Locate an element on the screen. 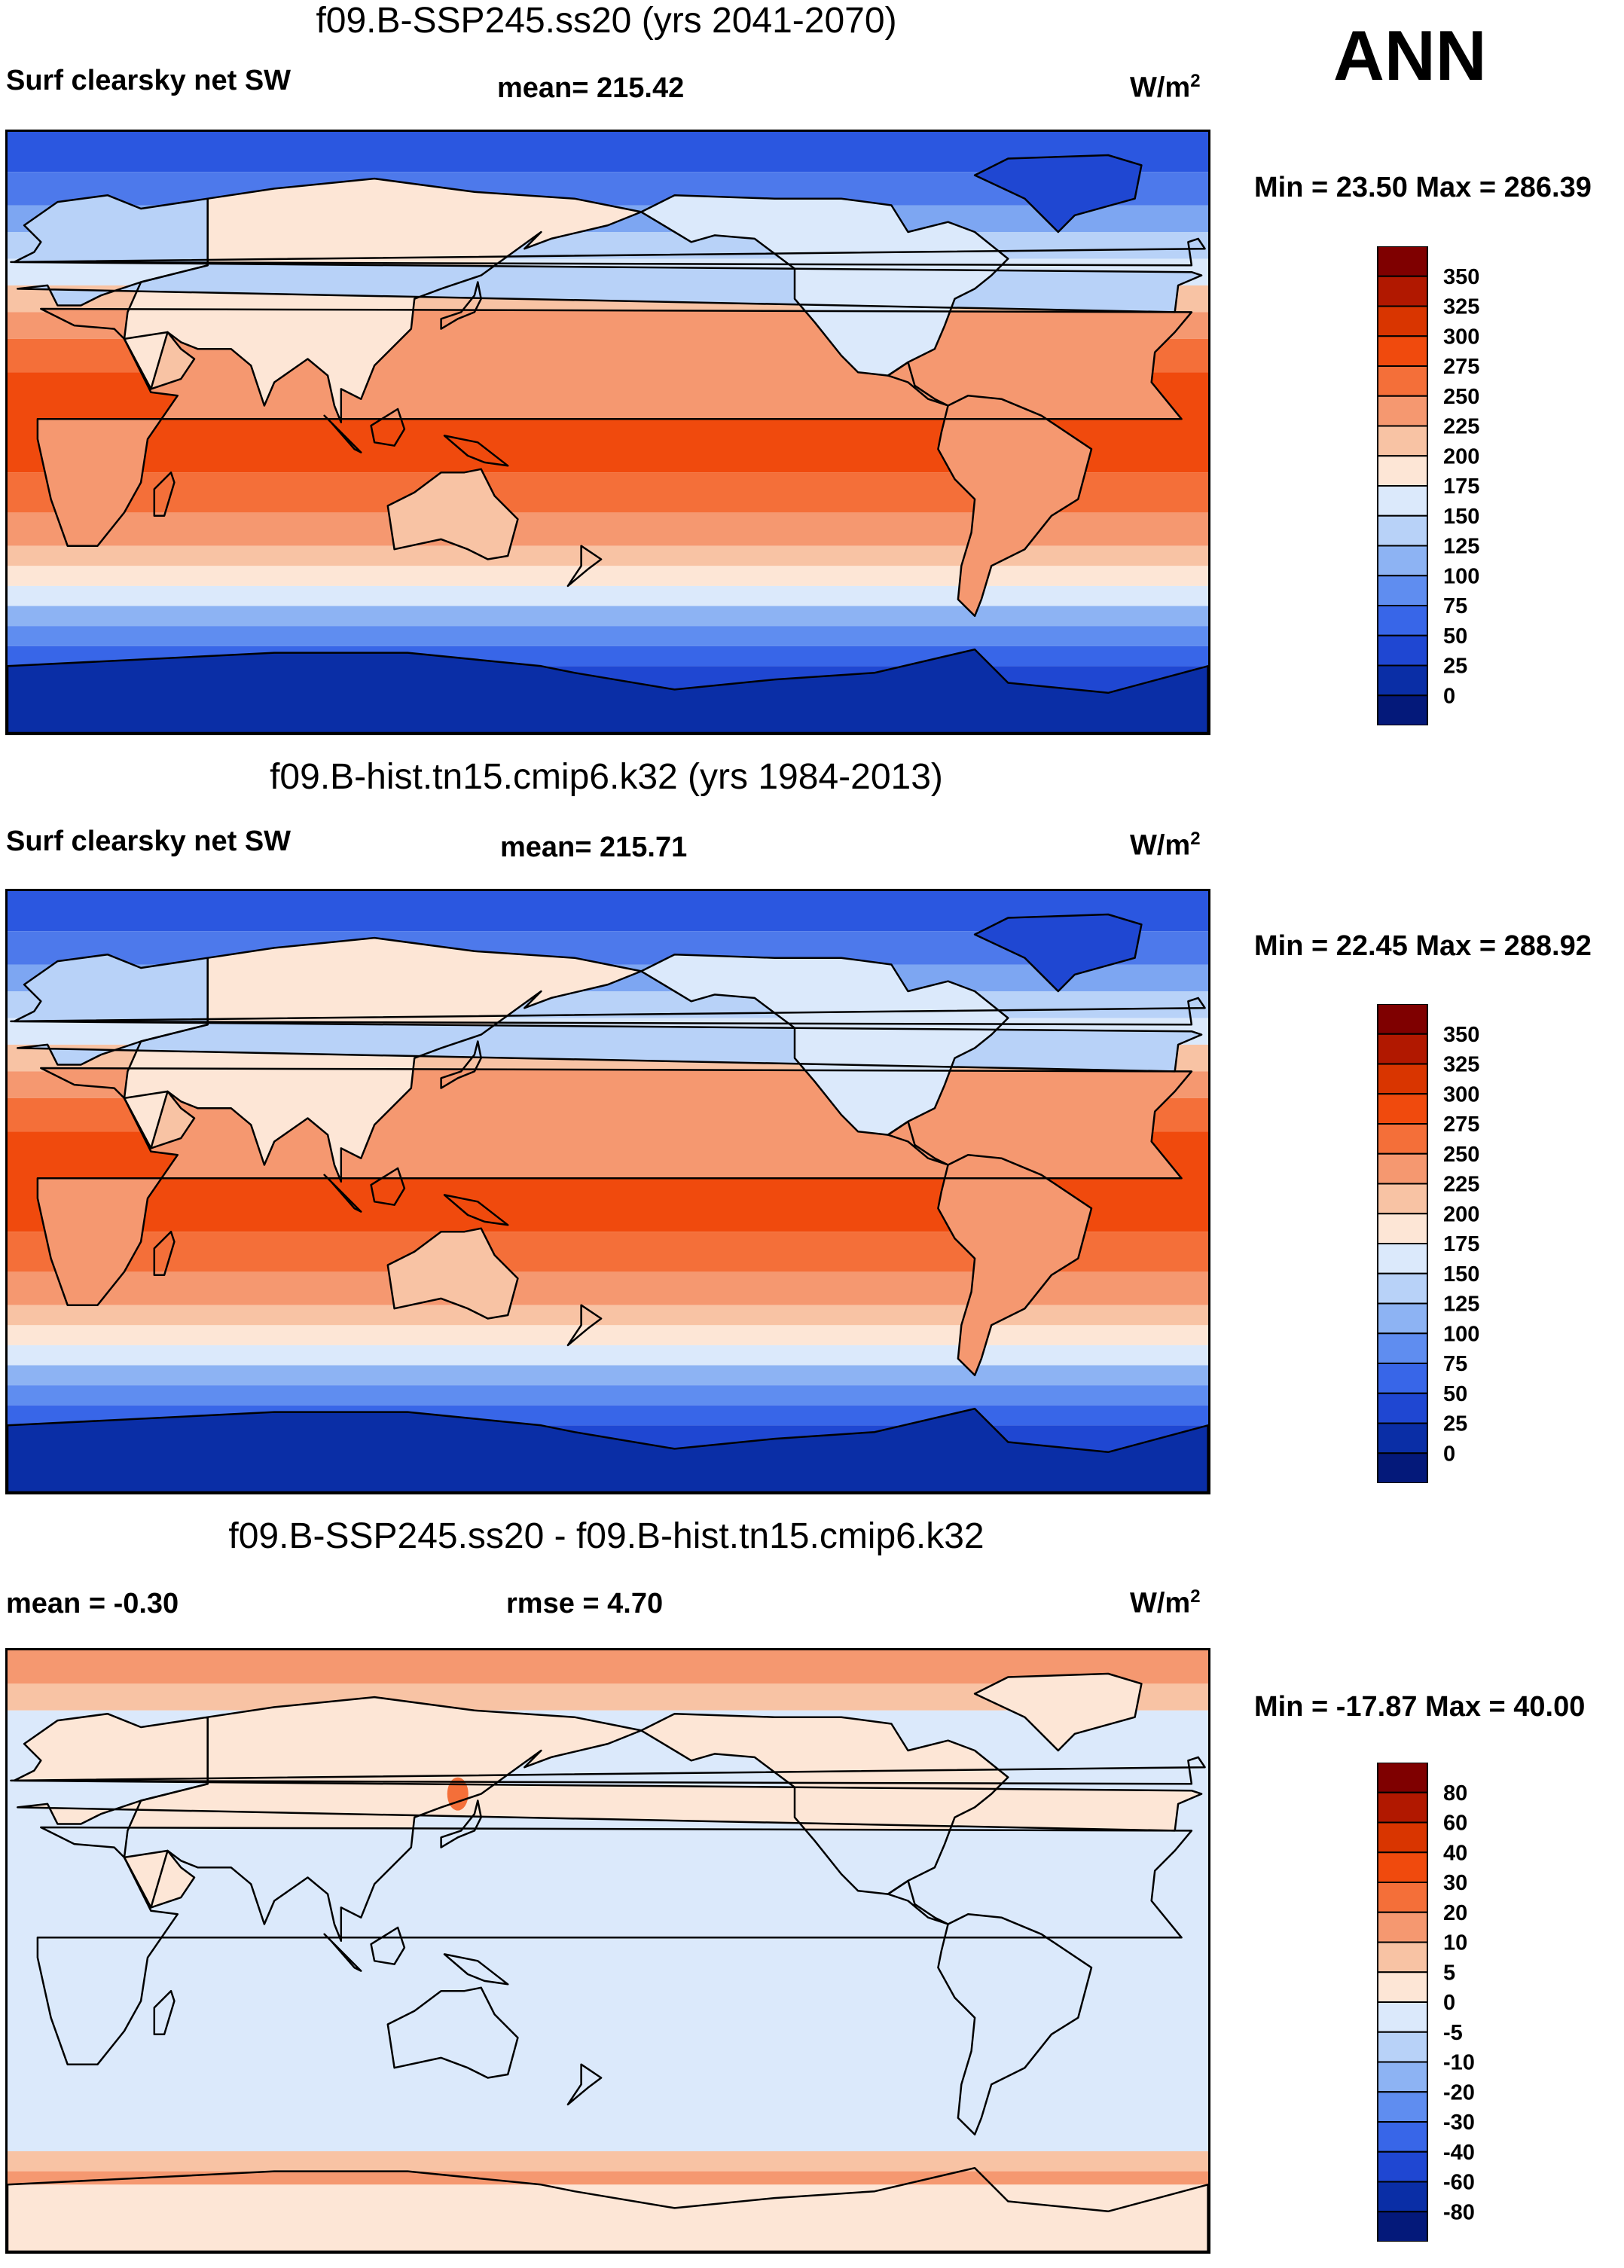 The width and height of the screenshot is (1624, 2268). panel-2-mean-label: mean= 215.71 is located at coordinates (594, 847).